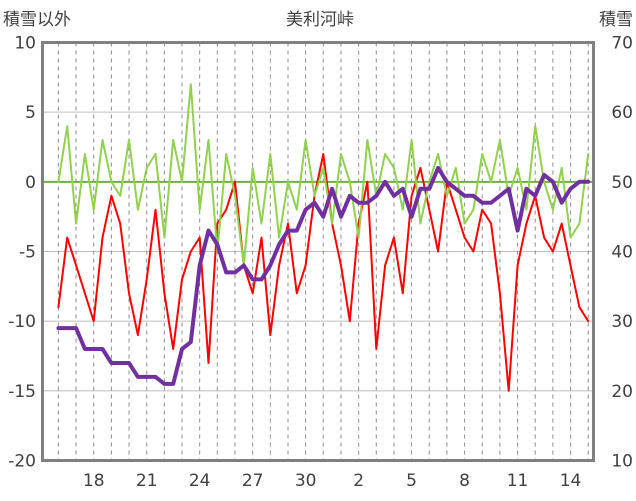 Image resolution: width=636 pixels, height=501 pixels. What do you see at coordinates (30, 113) in the screenshot?
I see `left-tick-label: 5` at bounding box center [30, 113].